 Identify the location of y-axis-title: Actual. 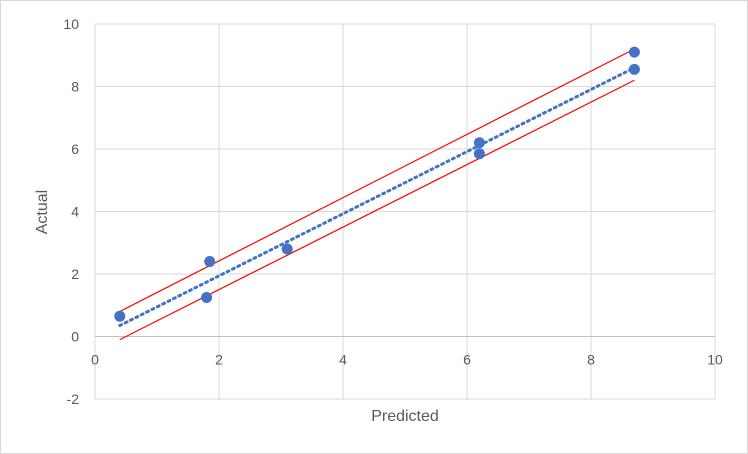
(42, 212).